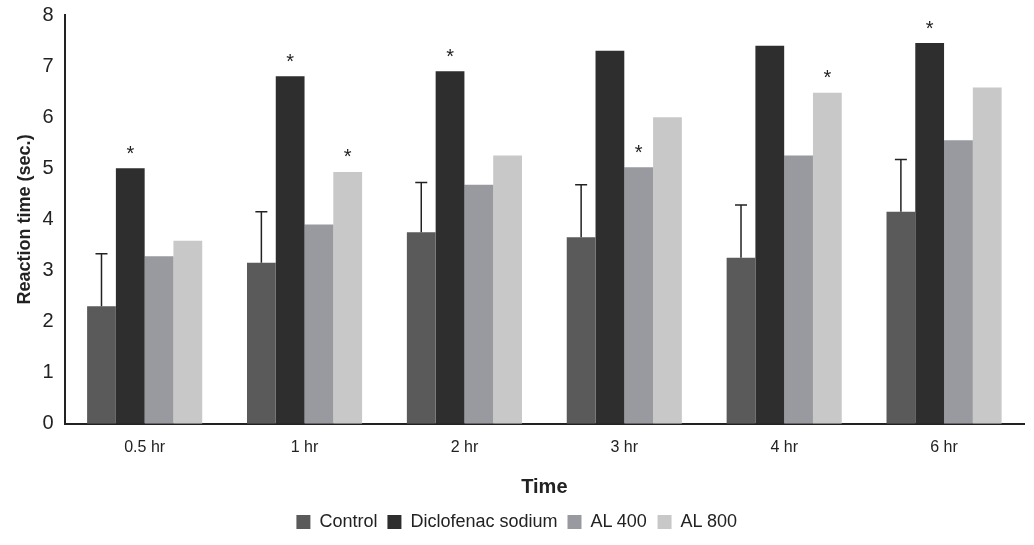  Describe the element at coordinates (48, 13) in the screenshot. I see `y-tick-label: 8` at that location.